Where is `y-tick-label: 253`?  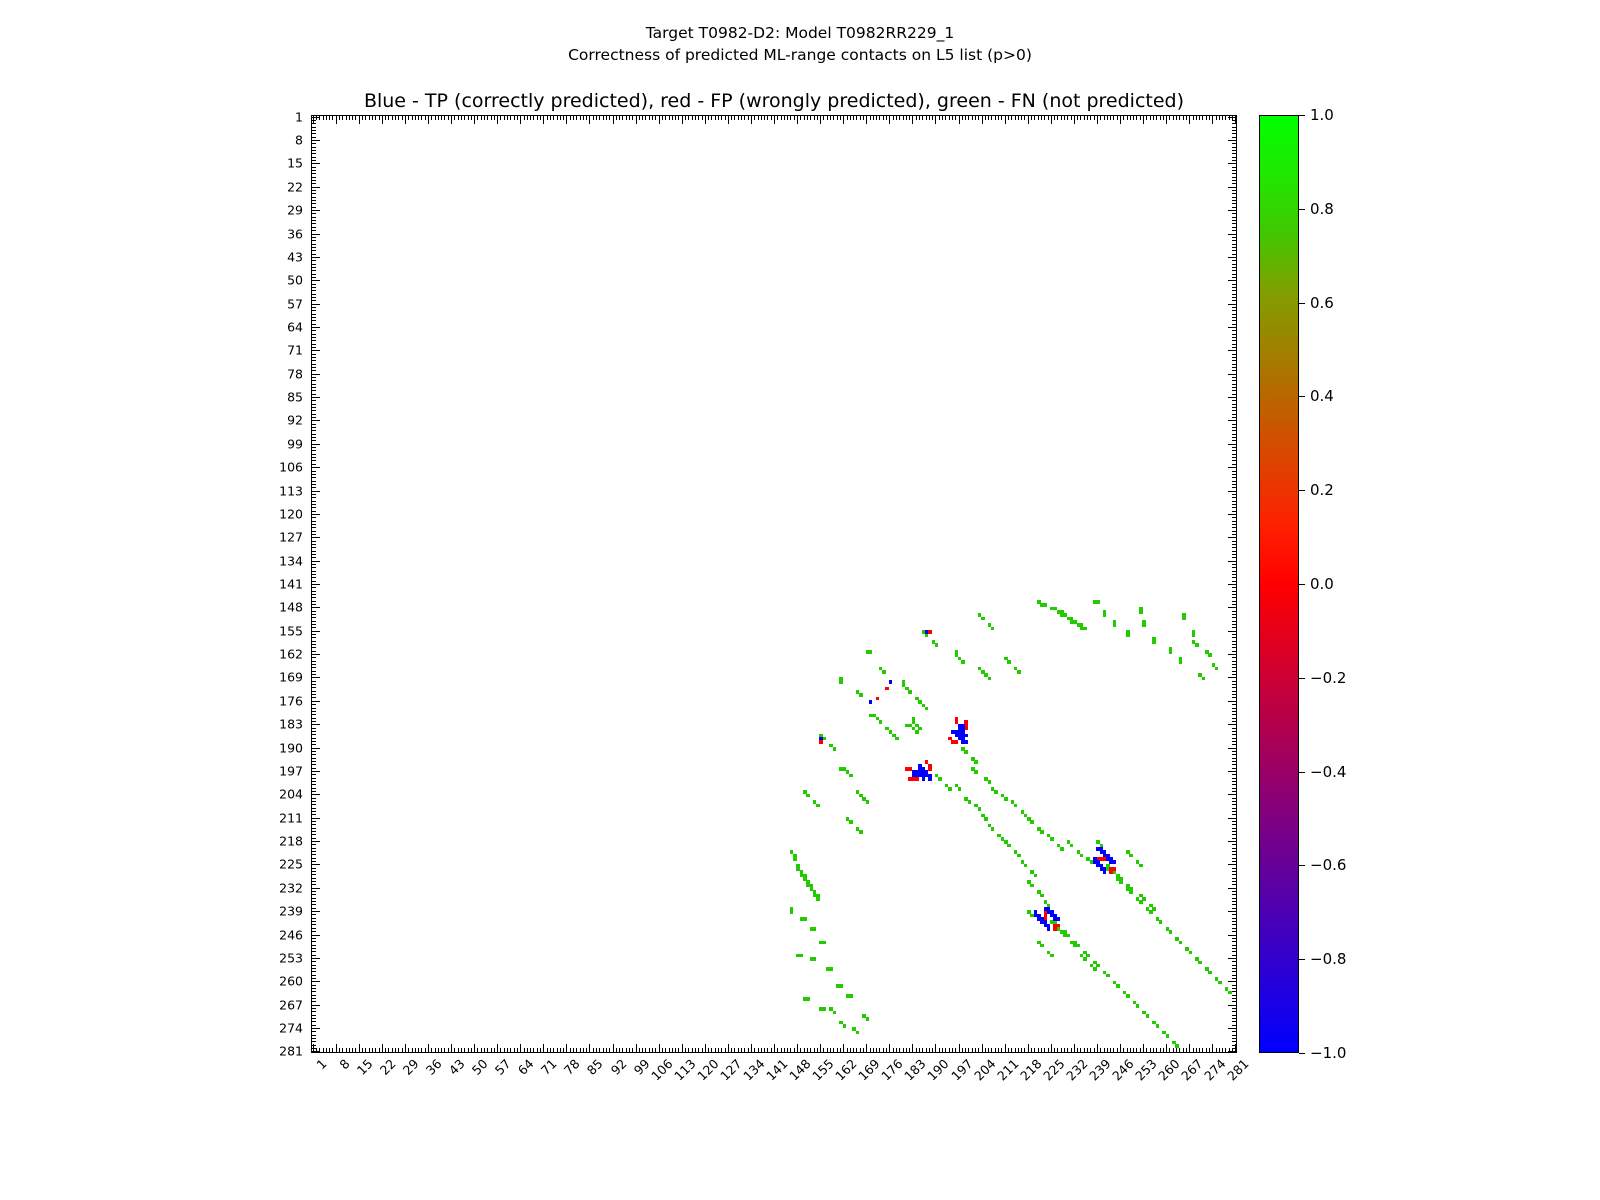
y-tick-label: 253 is located at coordinates (291, 958).